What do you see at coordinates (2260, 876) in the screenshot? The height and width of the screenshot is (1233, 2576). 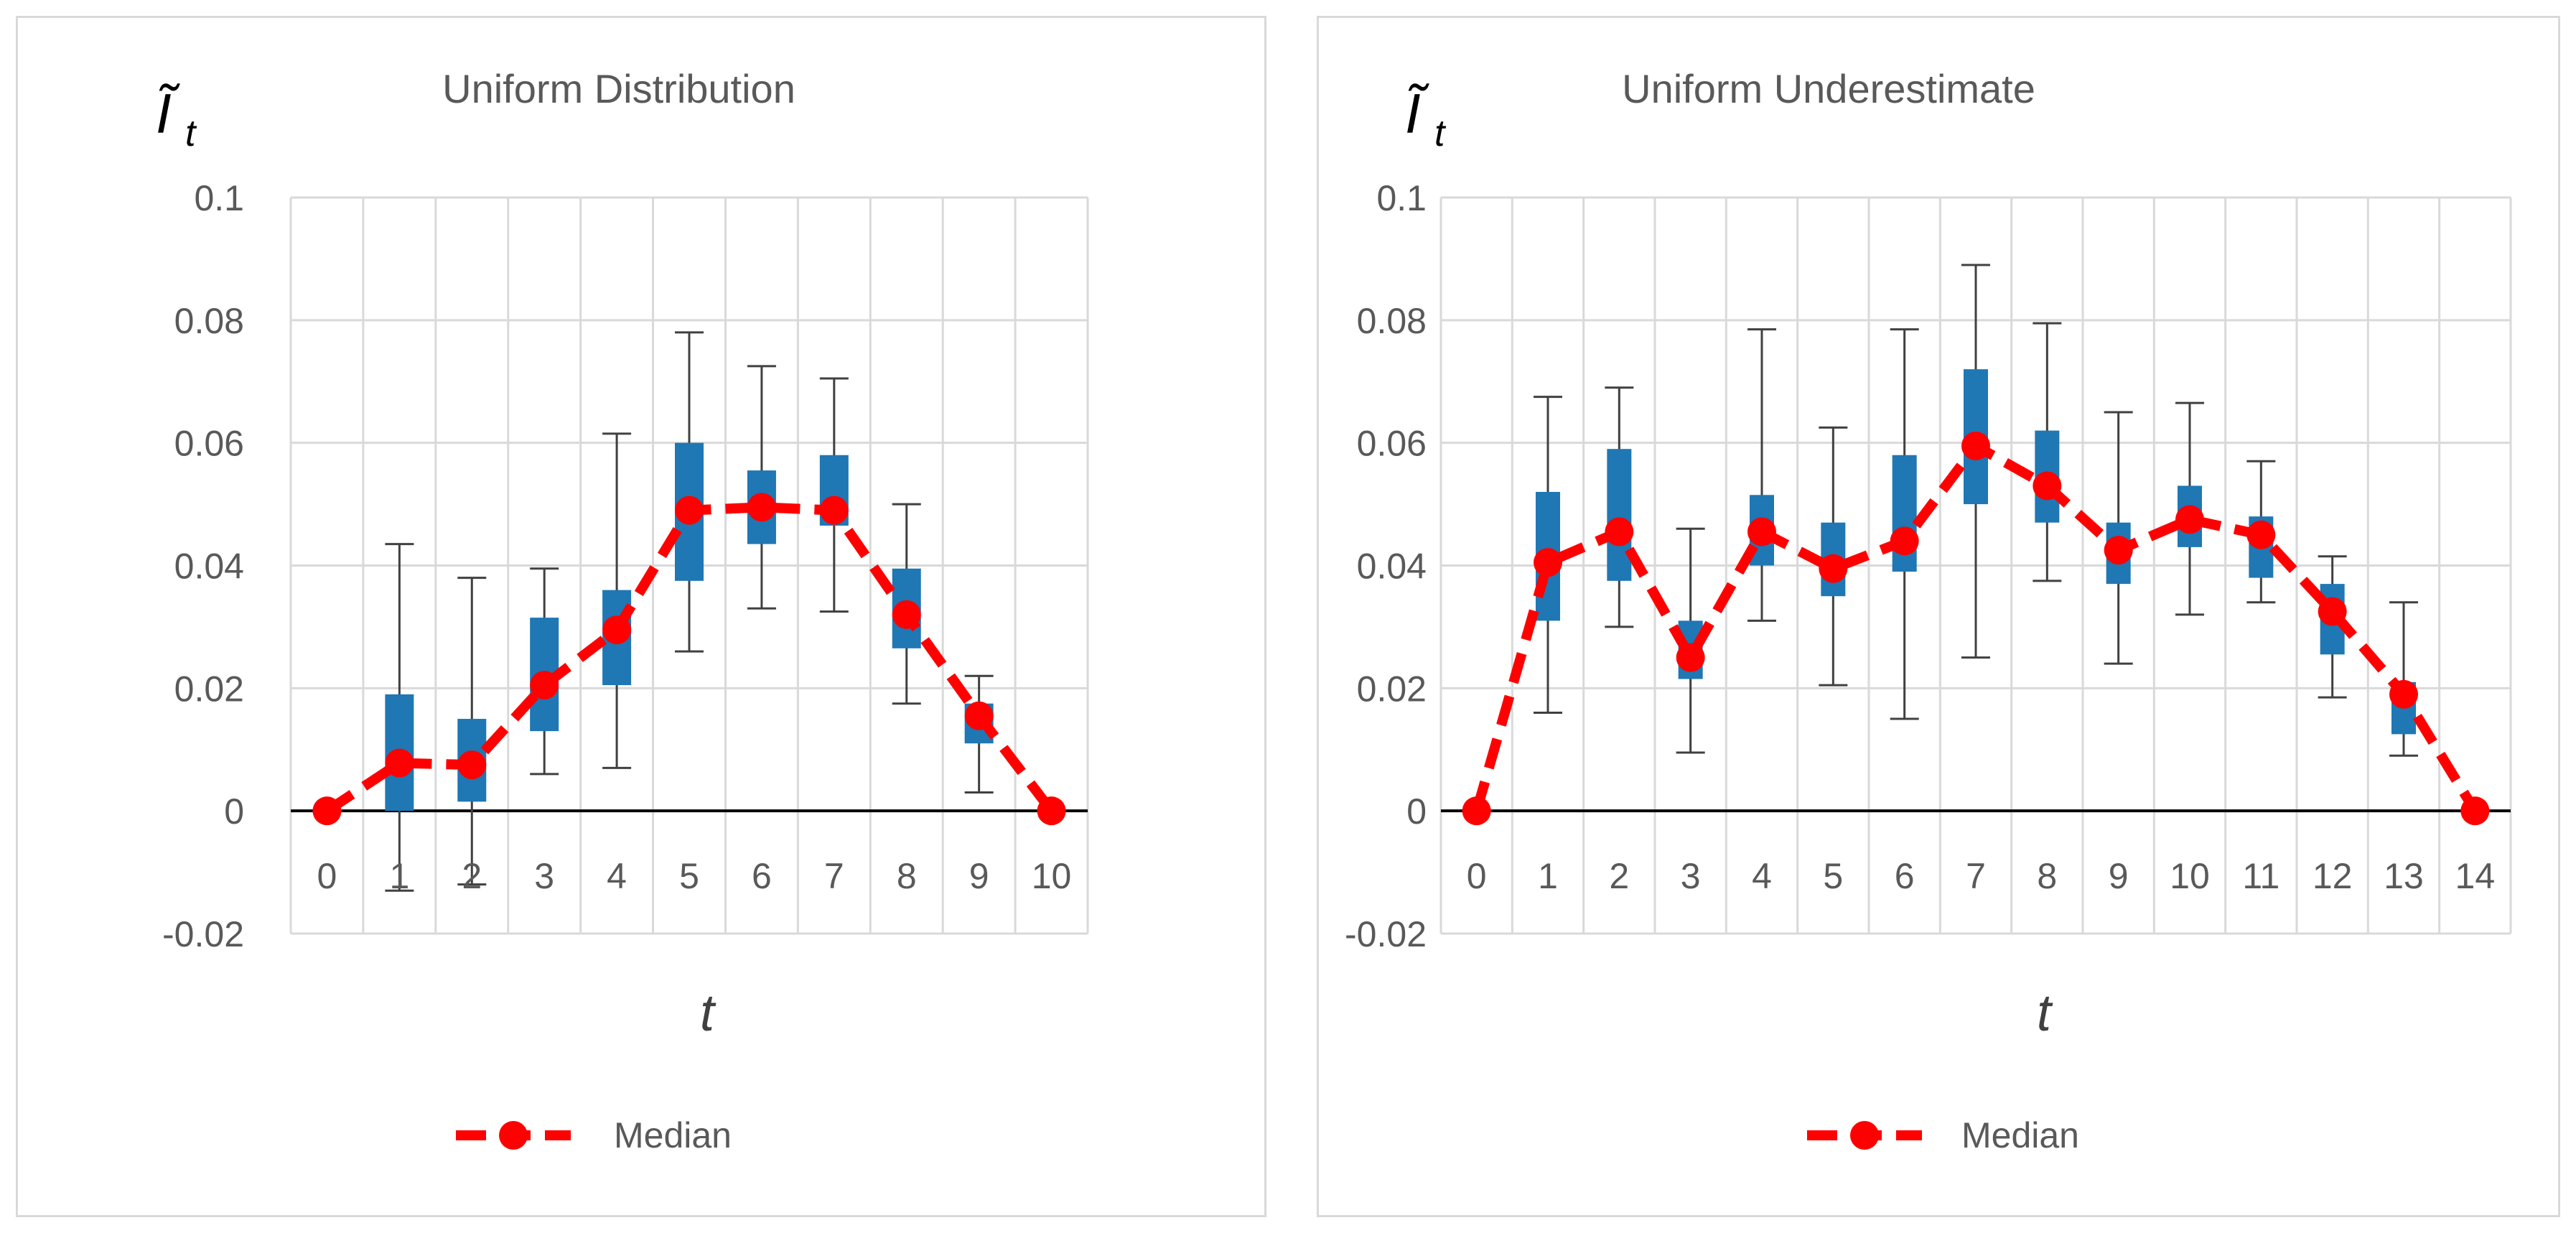 I see `x-tick-label: 11` at bounding box center [2260, 876].